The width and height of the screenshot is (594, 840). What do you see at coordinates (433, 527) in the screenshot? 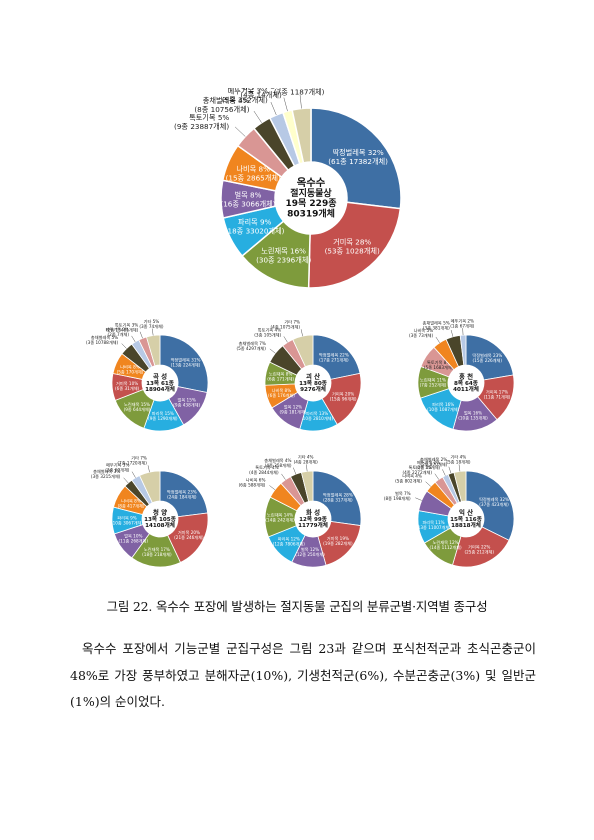
I see `slice-detail: (13종 11007개체)` at bounding box center [433, 527].